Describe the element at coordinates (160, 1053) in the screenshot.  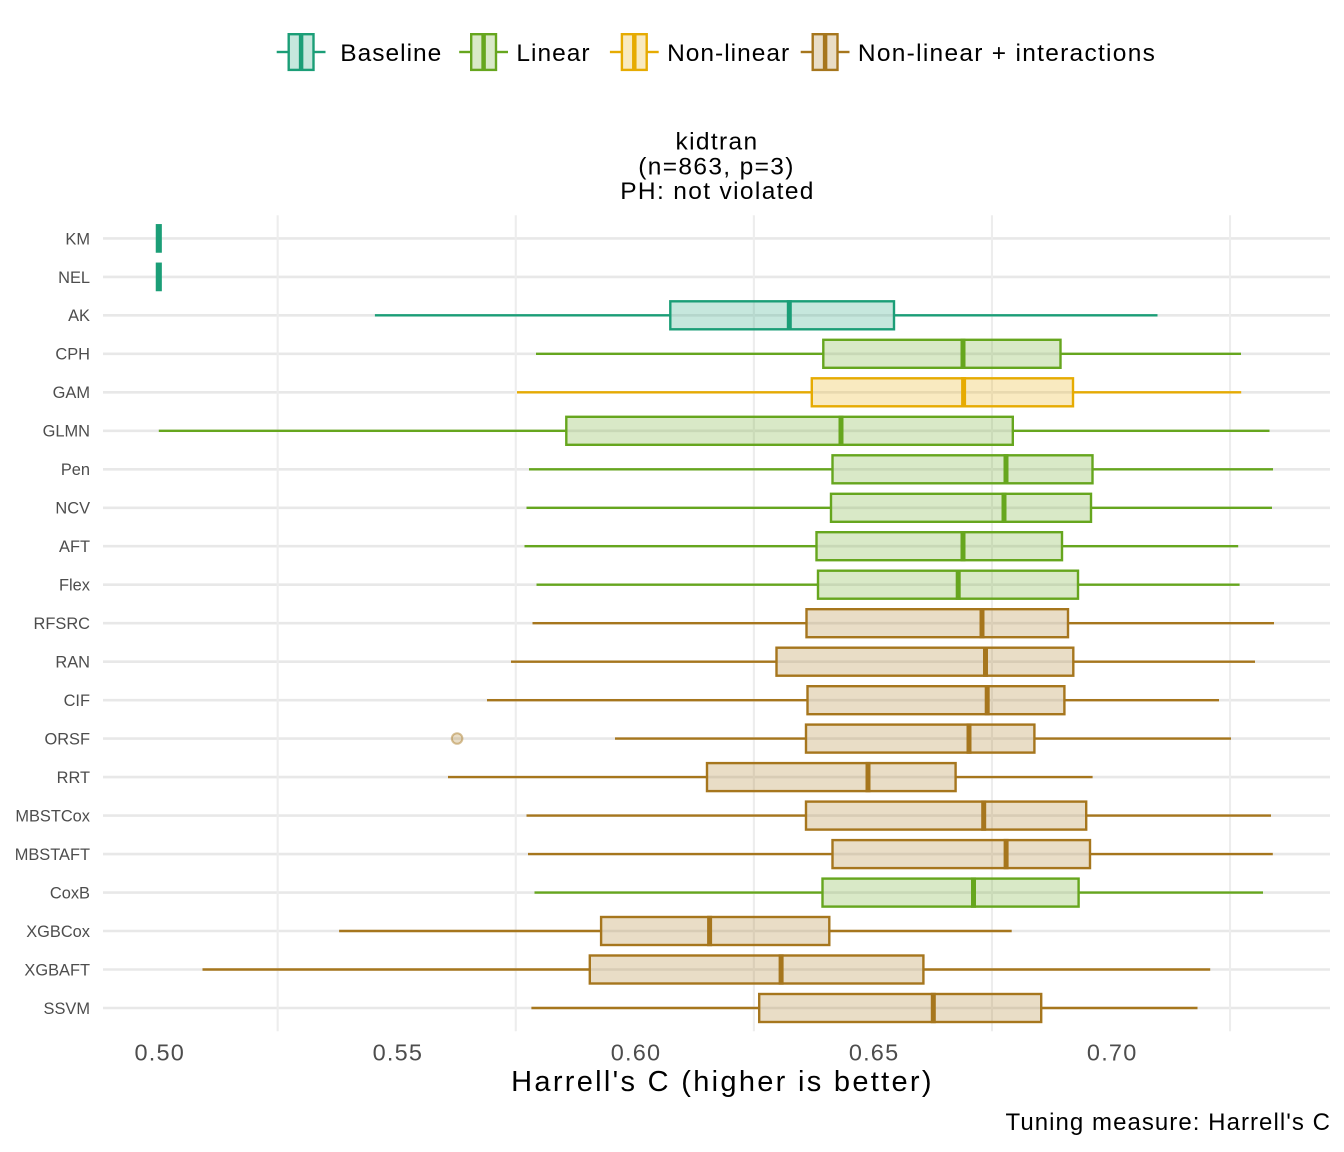
I see `svg-text: 0.50` at that location.